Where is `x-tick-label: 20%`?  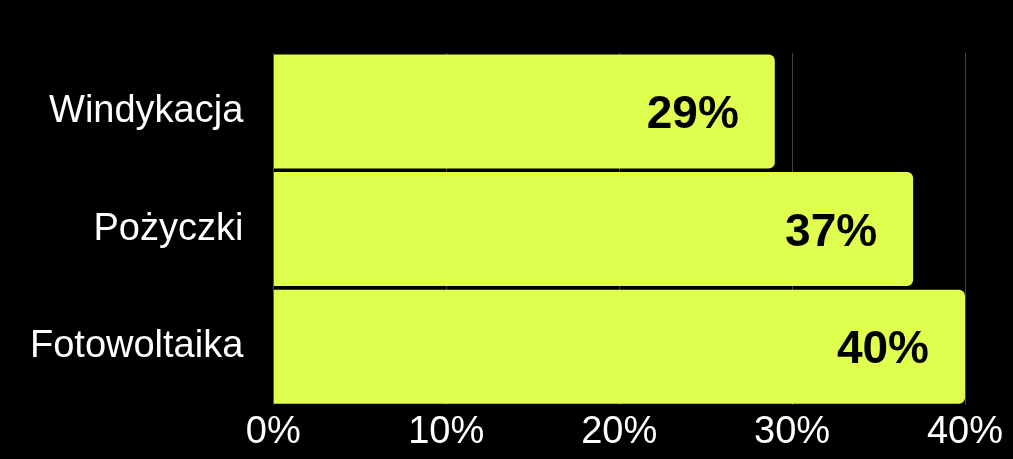
x-tick-label: 20% is located at coordinates (619, 429).